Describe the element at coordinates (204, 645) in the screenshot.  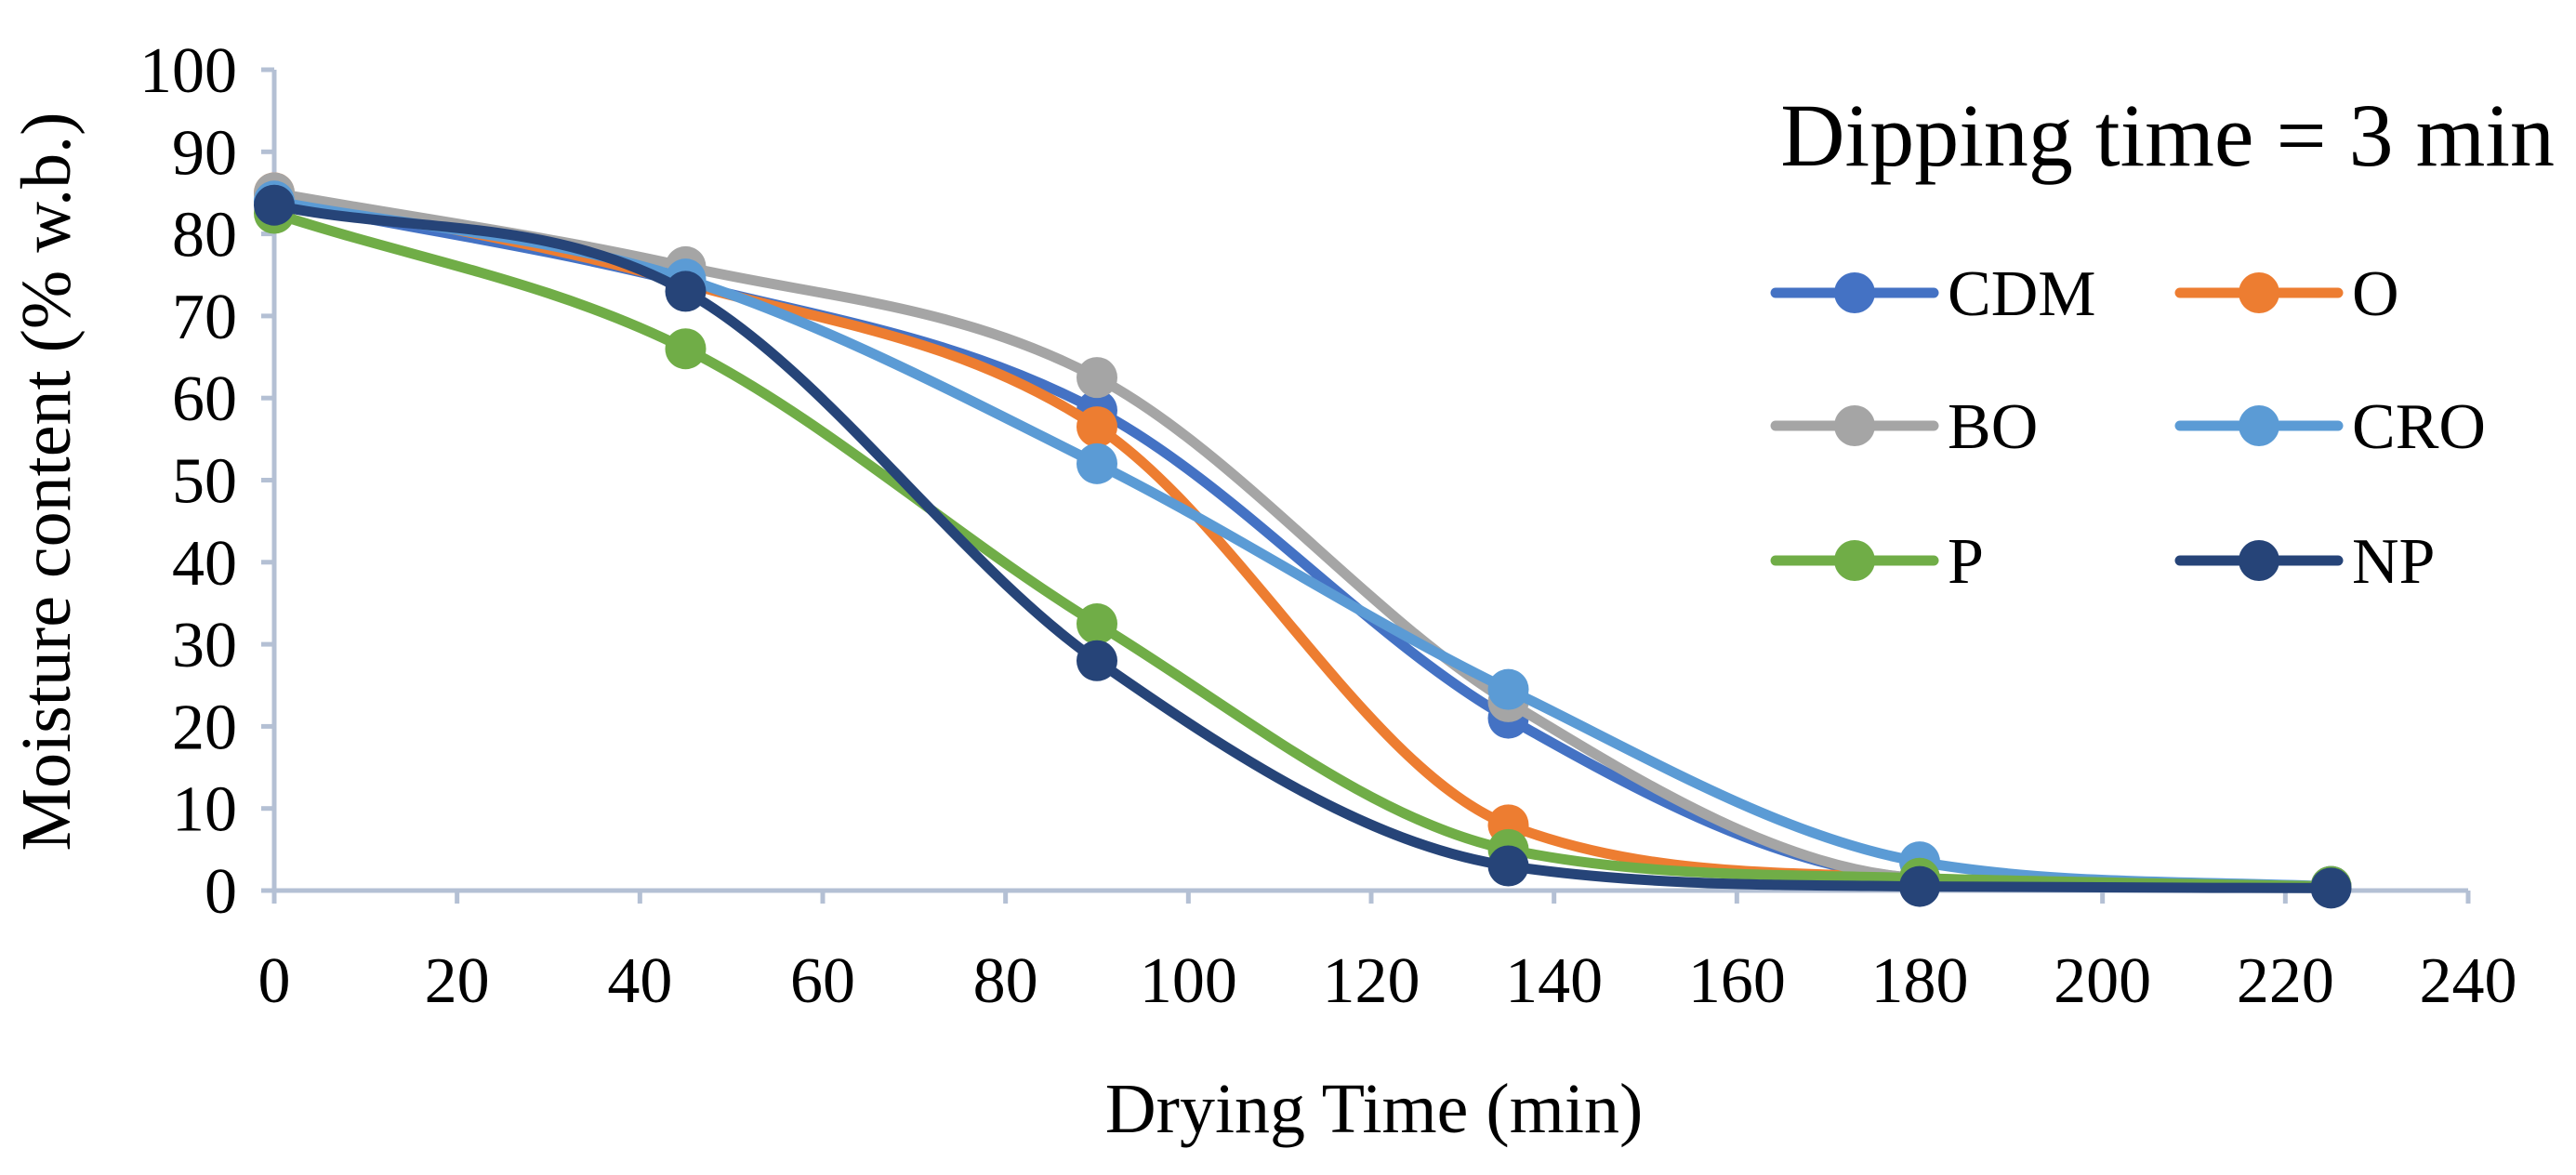
I see `y-tick-label: 30` at that location.